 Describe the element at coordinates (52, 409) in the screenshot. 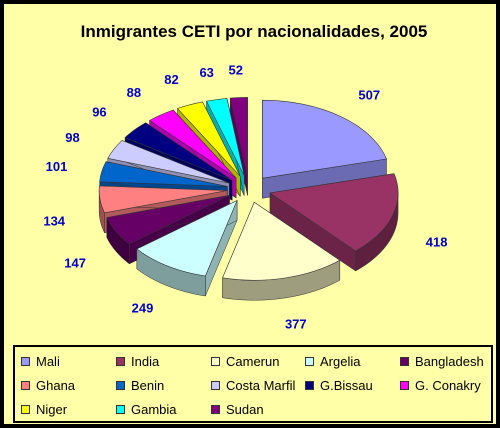

I see `legend-label: Niger` at that location.